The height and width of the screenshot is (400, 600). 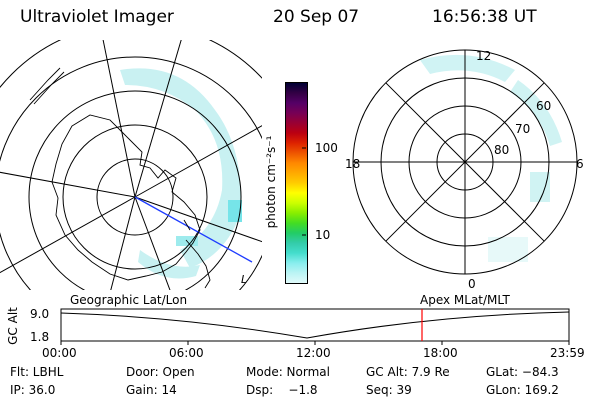 What do you see at coordinates (316, 17) in the screenshot?
I see `date-label: 20 Sep 07` at bounding box center [316, 17].